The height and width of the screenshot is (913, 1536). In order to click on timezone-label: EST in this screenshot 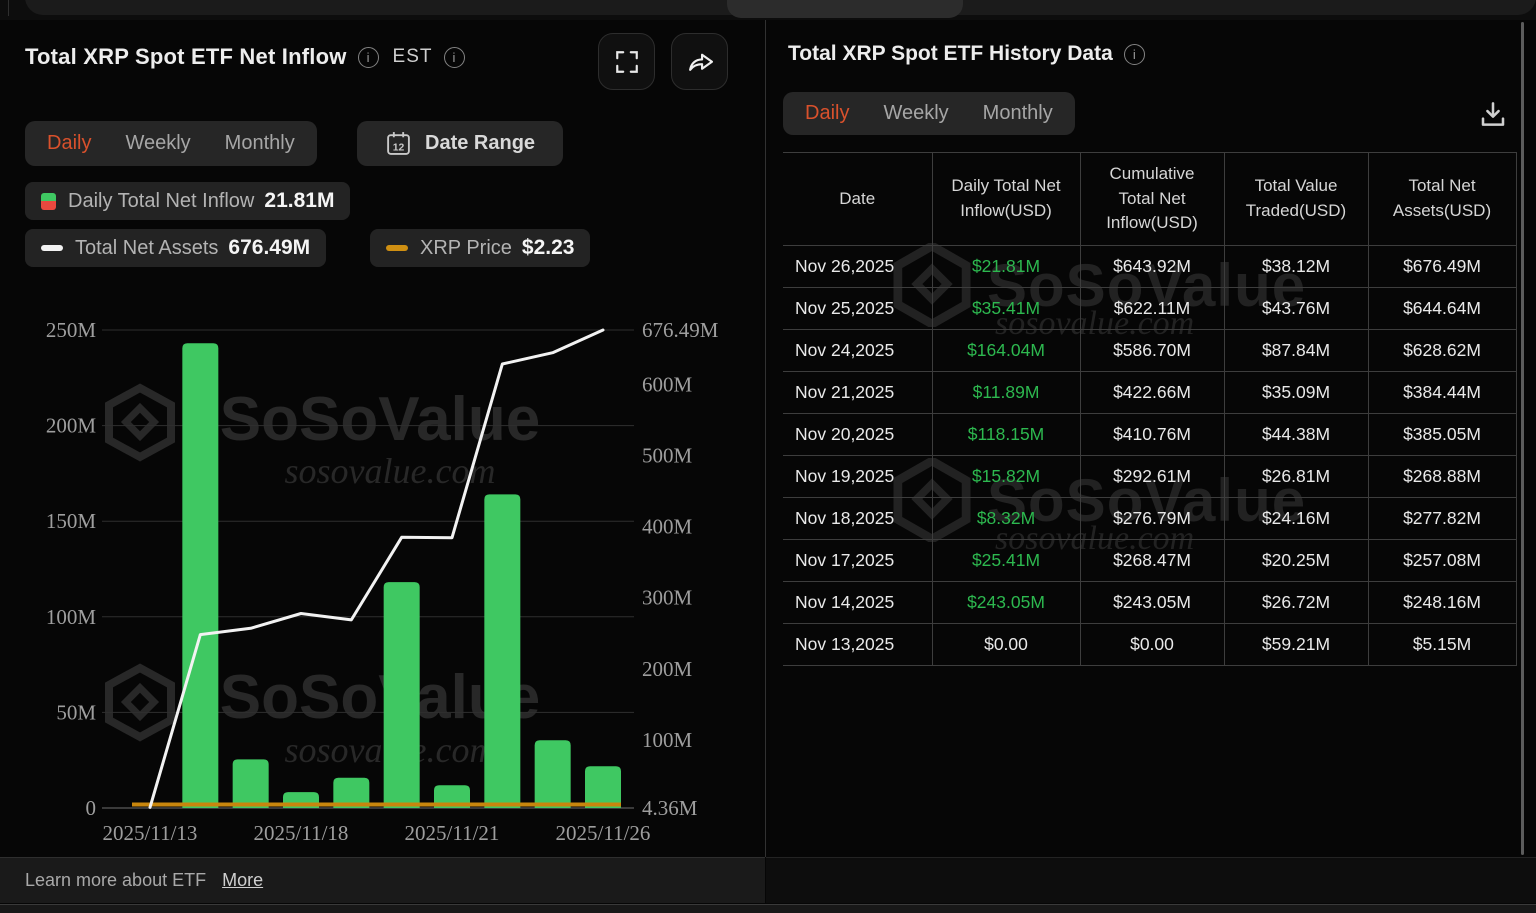, I will do `click(412, 56)`.